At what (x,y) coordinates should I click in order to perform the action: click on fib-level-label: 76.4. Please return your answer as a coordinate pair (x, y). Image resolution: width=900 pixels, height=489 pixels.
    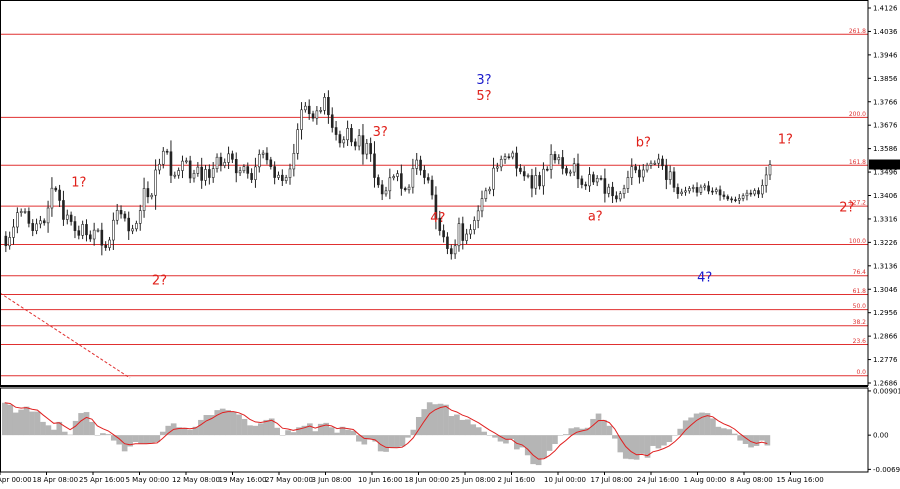
    Looking at the image, I should click on (860, 272).